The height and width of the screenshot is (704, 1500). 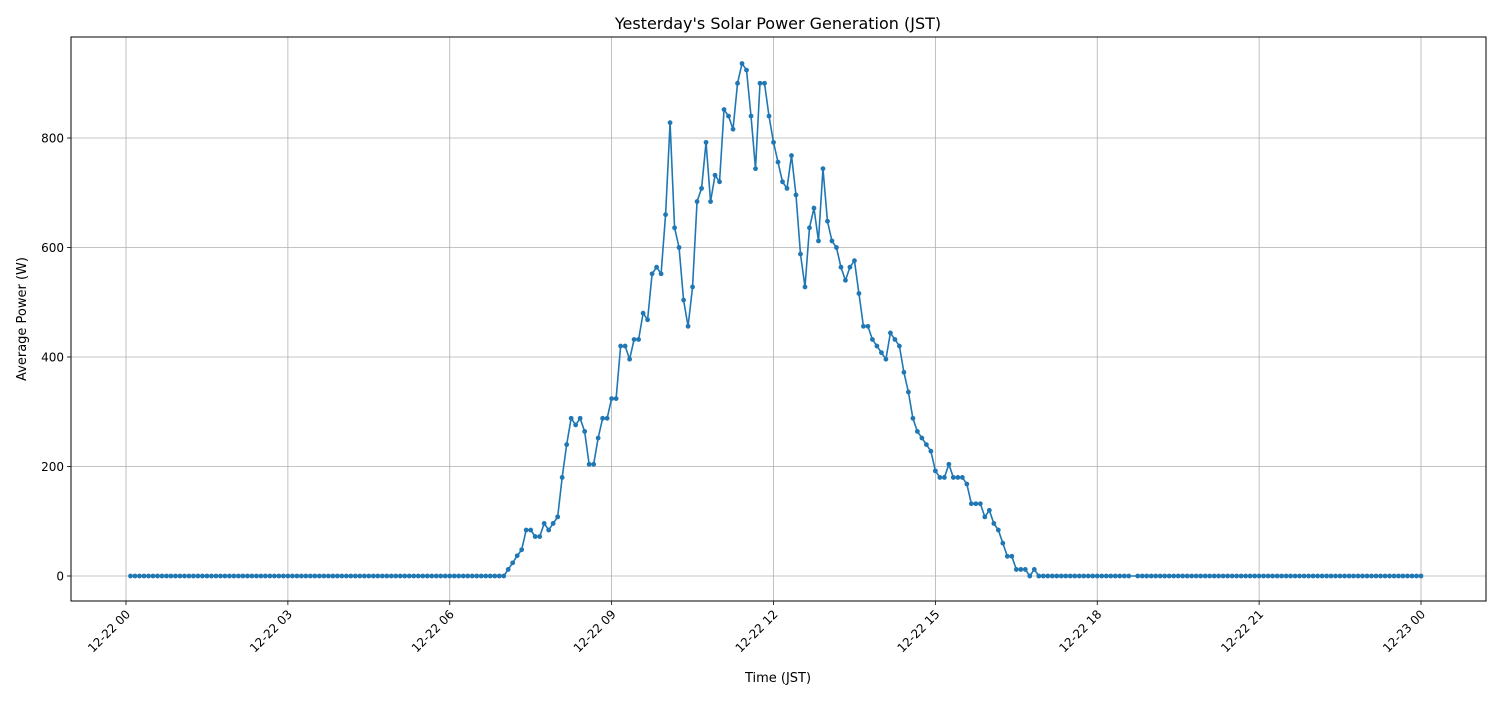 What do you see at coordinates (777, 23) in the screenshot?
I see `chart-title: Yesterday's Solar Power Generation (JST)` at bounding box center [777, 23].